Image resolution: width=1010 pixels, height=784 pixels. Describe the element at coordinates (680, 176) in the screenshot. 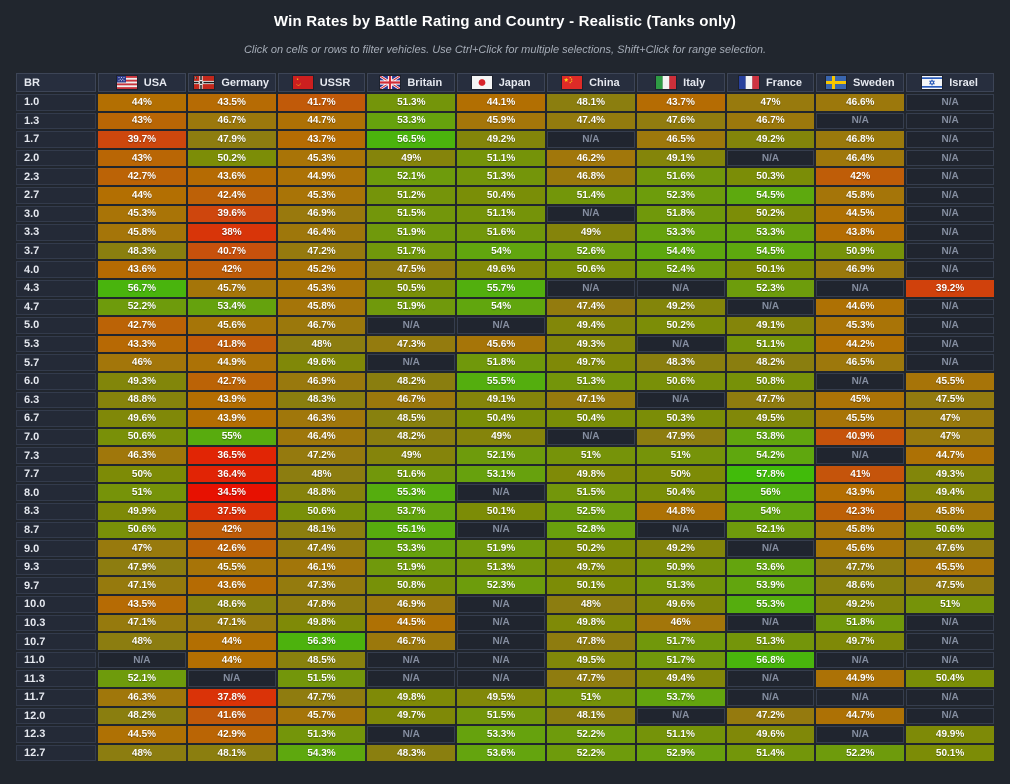

I see `cell-italy-2-3: 51.6%` at that location.